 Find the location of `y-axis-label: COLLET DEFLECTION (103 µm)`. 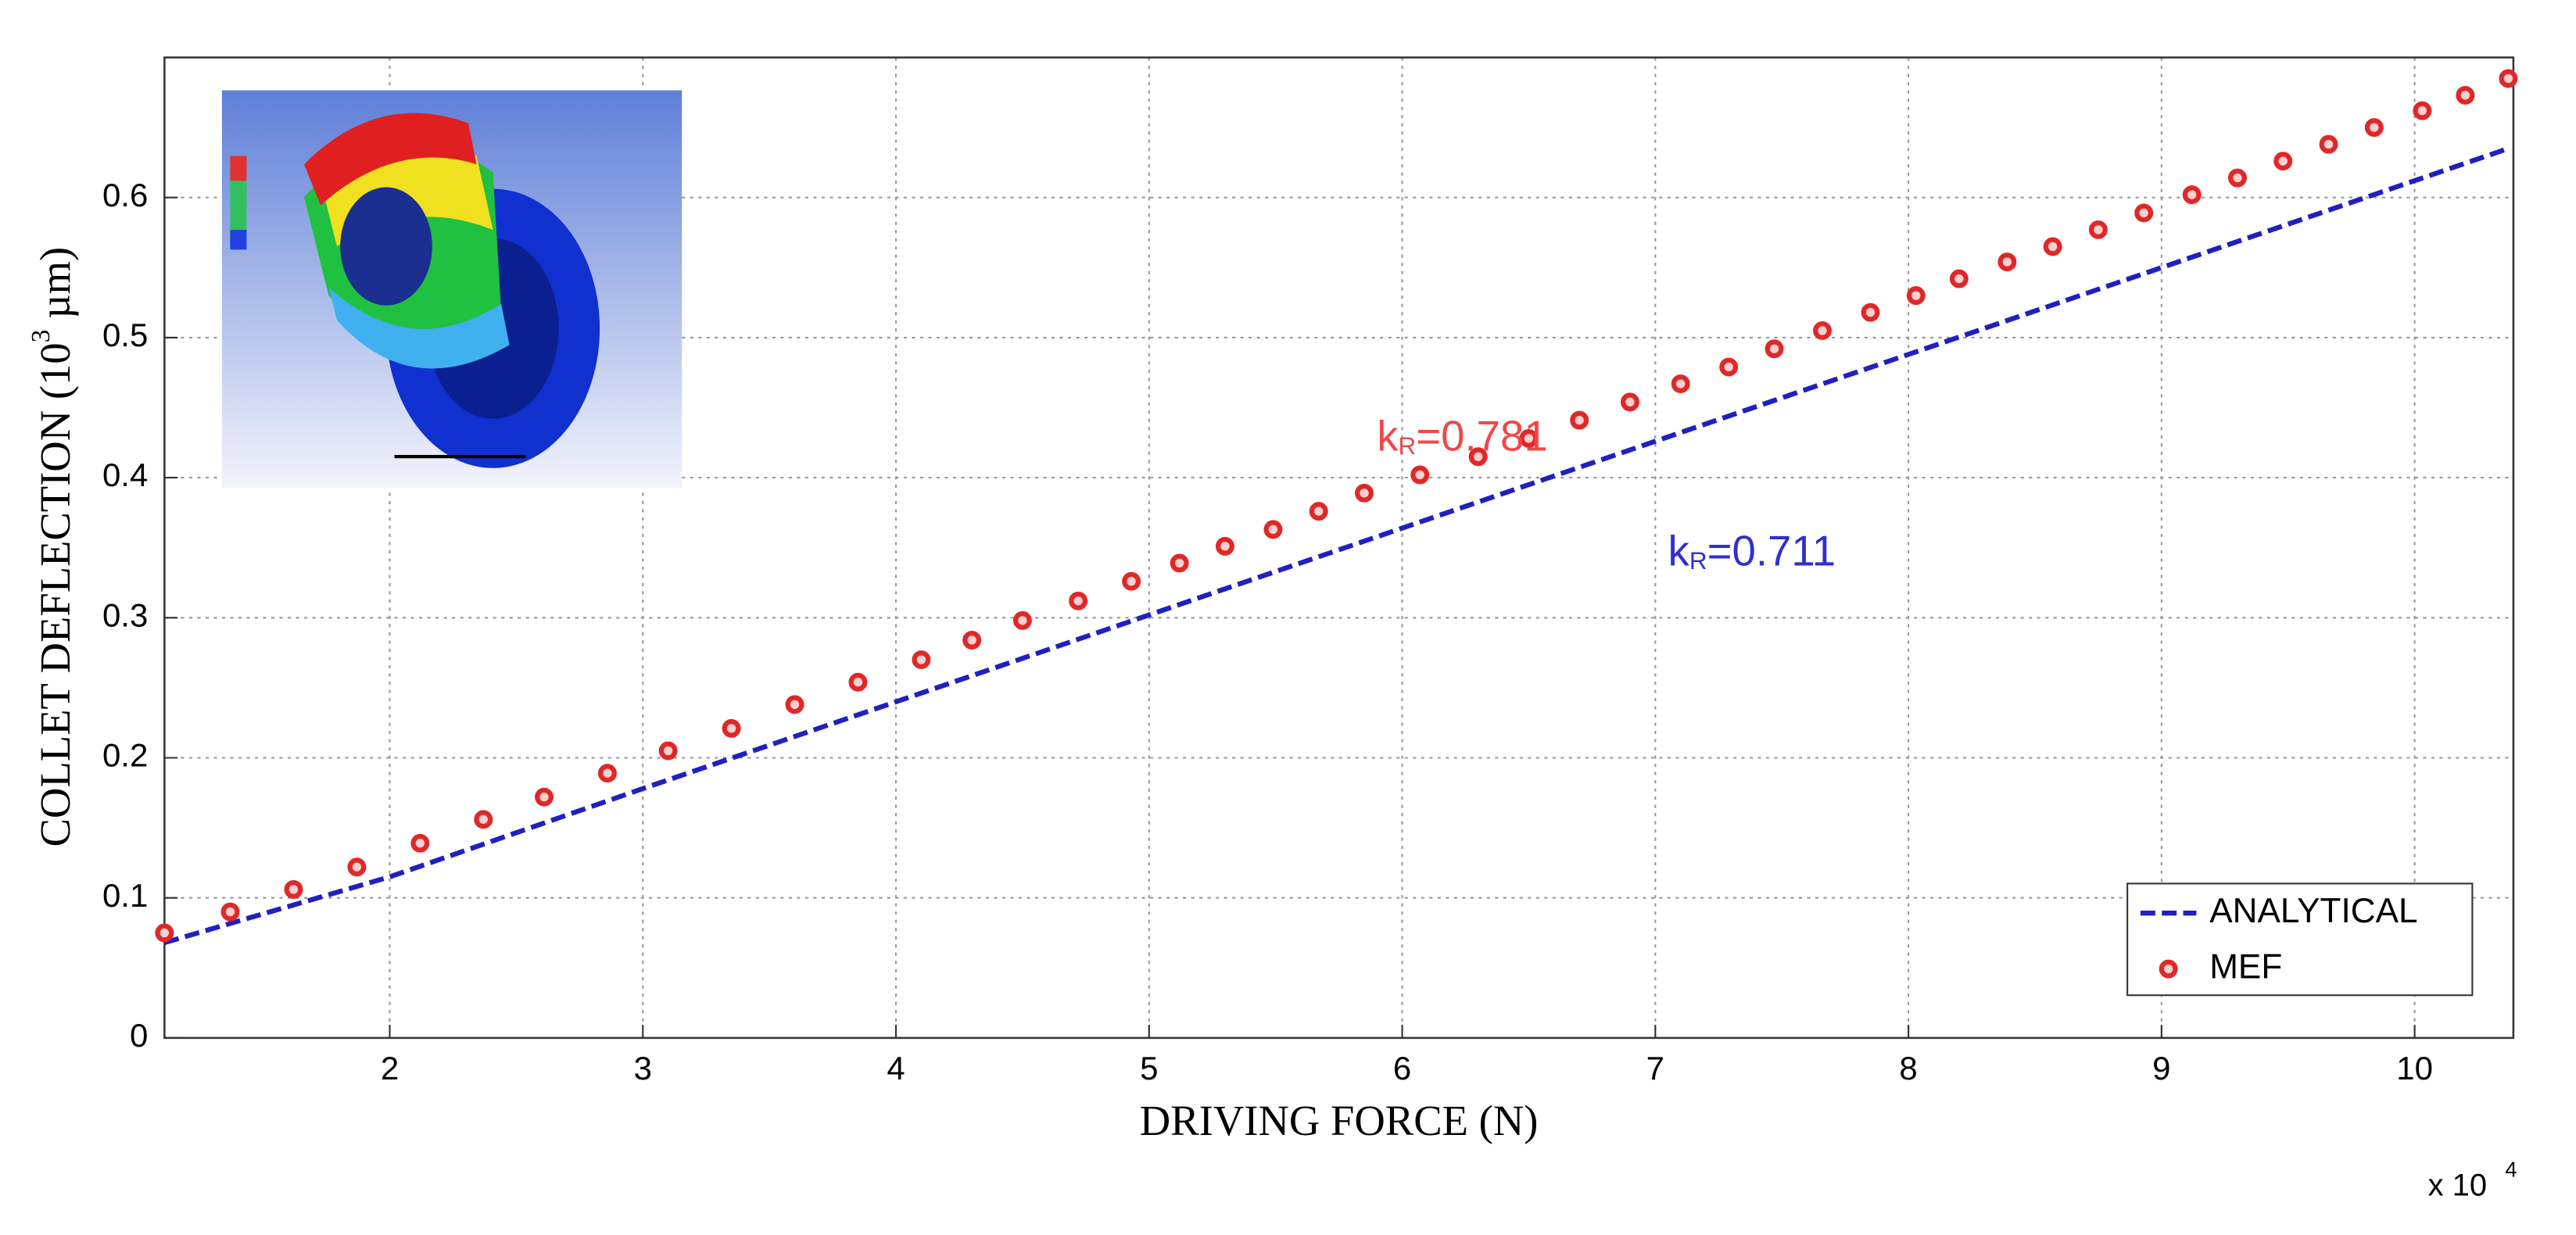

y-axis-label: COLLET DEFLECTION (103 µm) is located at coordinates (53, 547).